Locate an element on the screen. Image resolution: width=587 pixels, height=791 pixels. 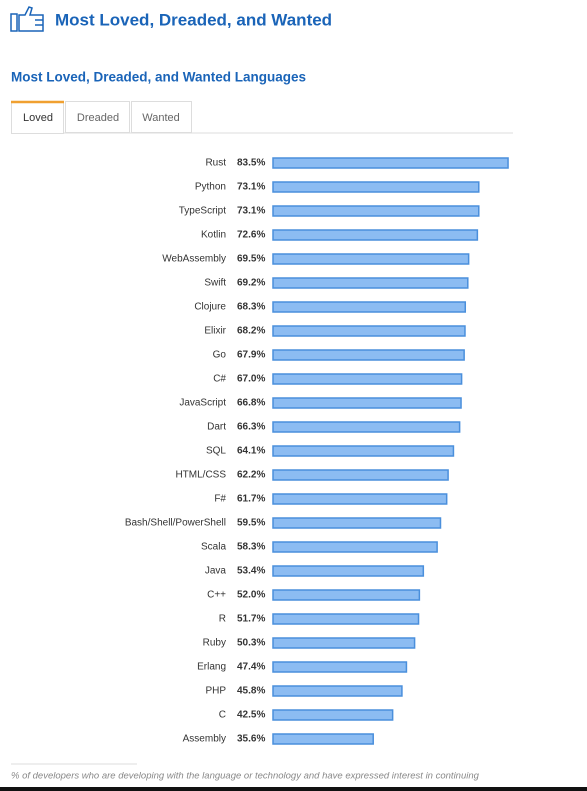
category-label: Assembly is located at coordinates (204, 739).